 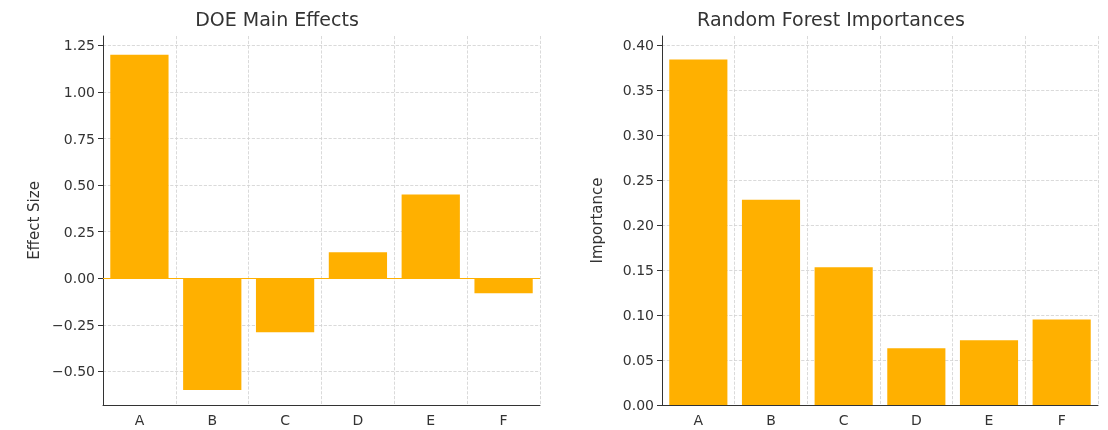 I want to click on y-tick-label: 0.10, so click(x=638, y=315).